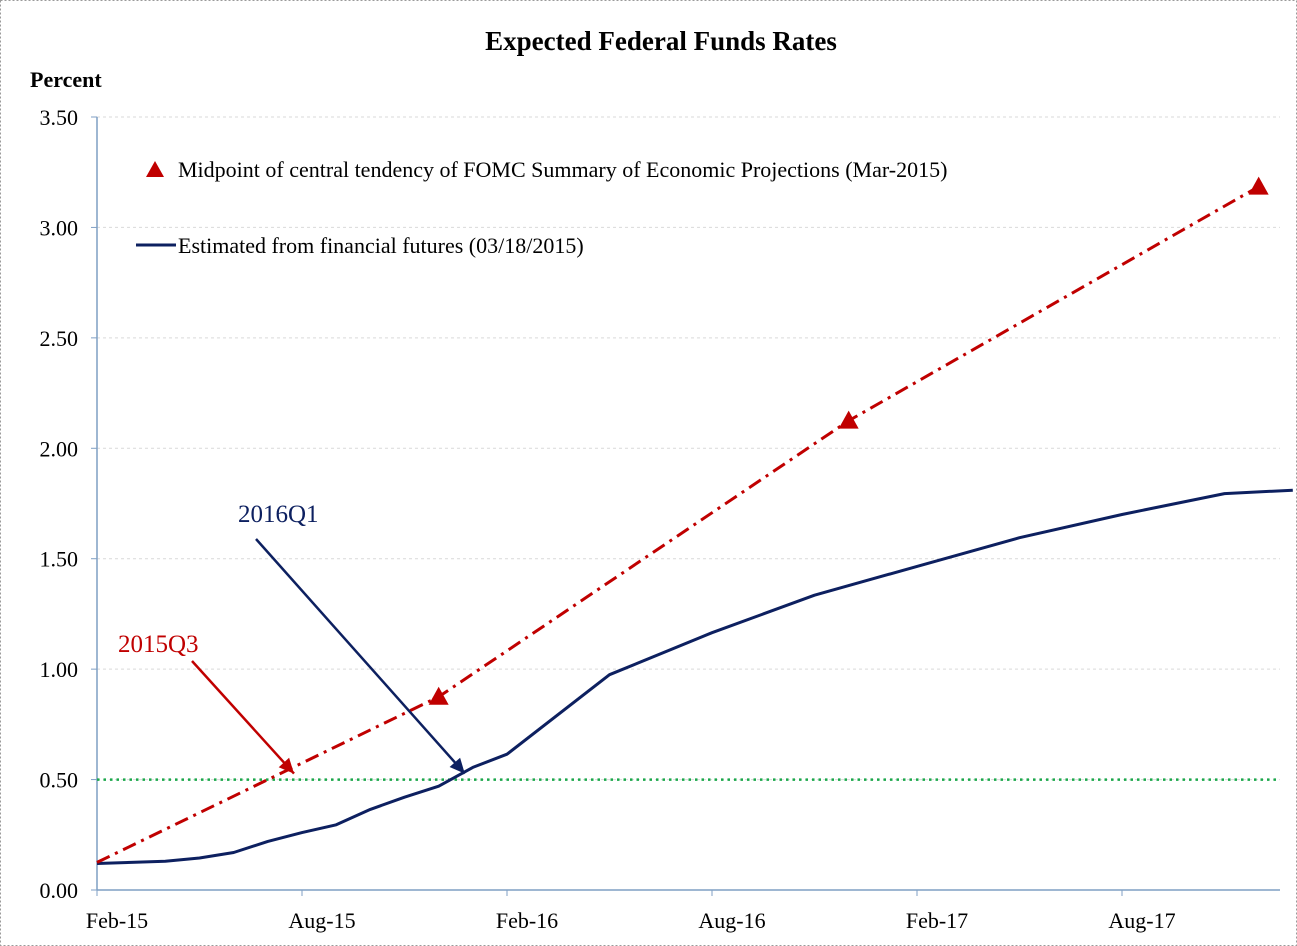 The height and width of the screenshot is (946, 1297). Describe the element at coordinates (66, 79) in the screenshot. I see `y-axis-label: Percent` at that location.